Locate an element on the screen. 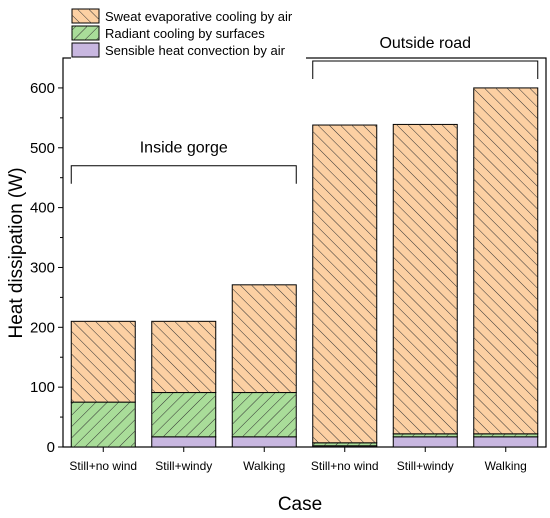 The height and width of the screenshot is (518, 550). y-axis-title: Heat dissipation (W) is located at coordinates (16, 252).